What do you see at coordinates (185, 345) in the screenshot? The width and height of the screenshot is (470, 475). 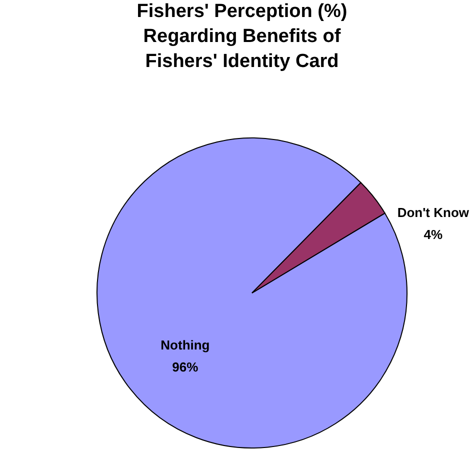 I see `slice-label: Nothing` at bounding box center [185, 345].